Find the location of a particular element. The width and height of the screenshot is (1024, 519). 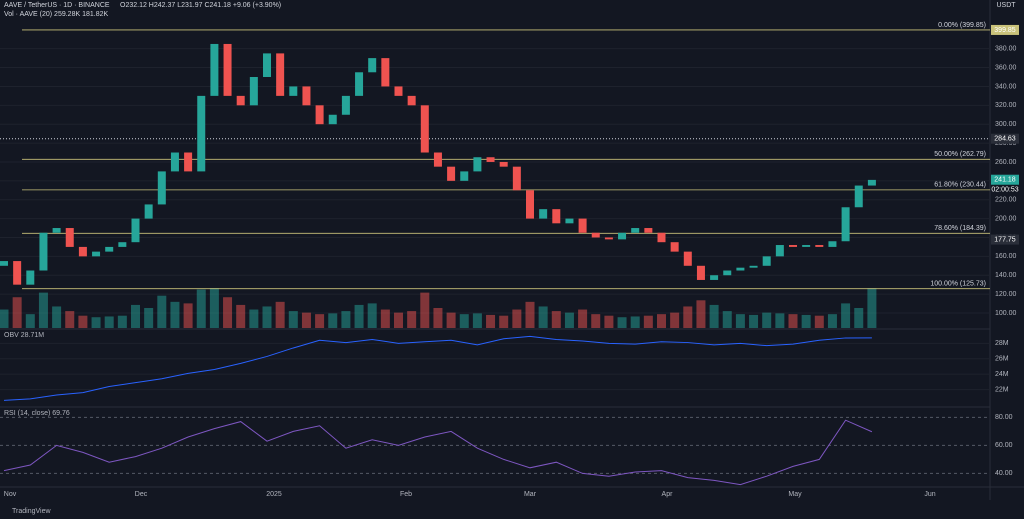

fib-label: 0.00% (399.85) is located at coordinates (962, 25).